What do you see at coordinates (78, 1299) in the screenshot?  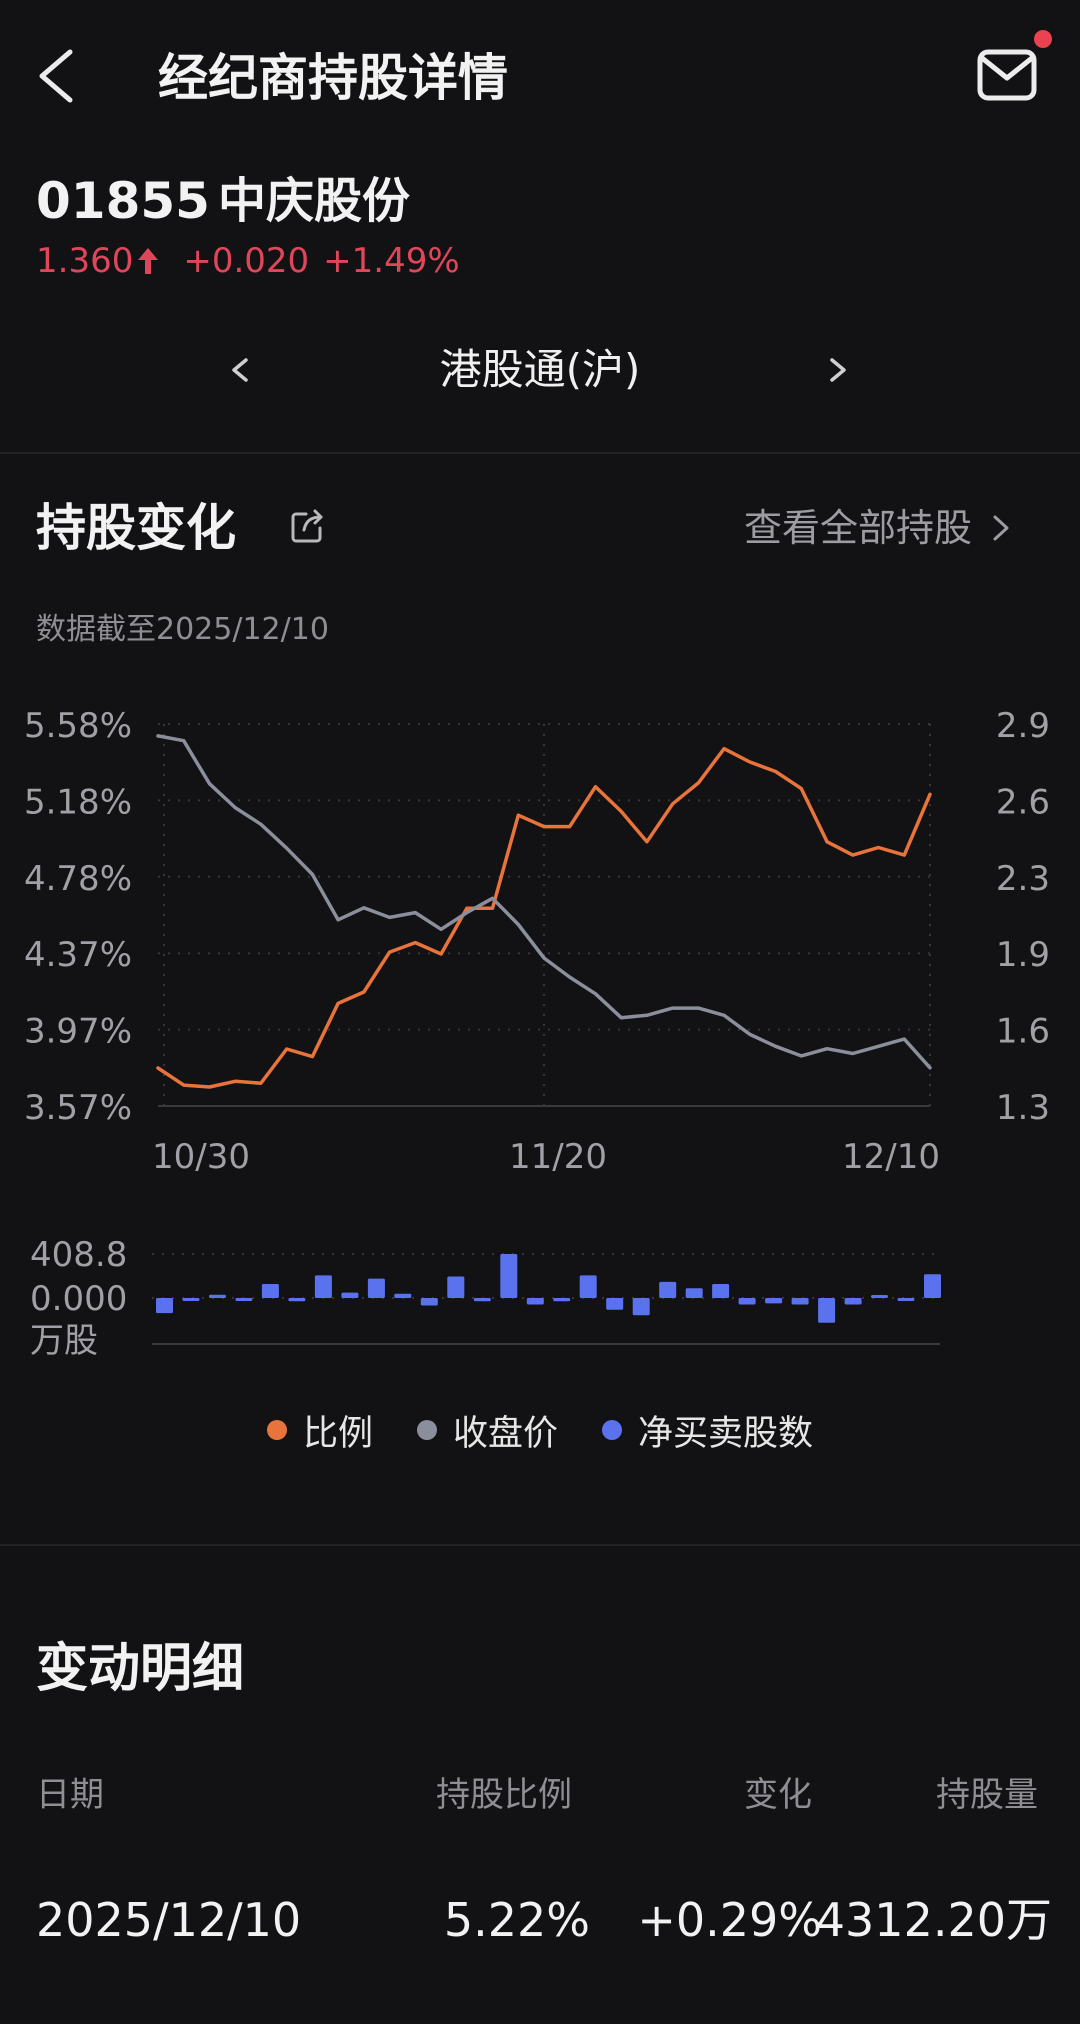 I see `y-tick-label: 0.000` at bounding box center [78, 1299].